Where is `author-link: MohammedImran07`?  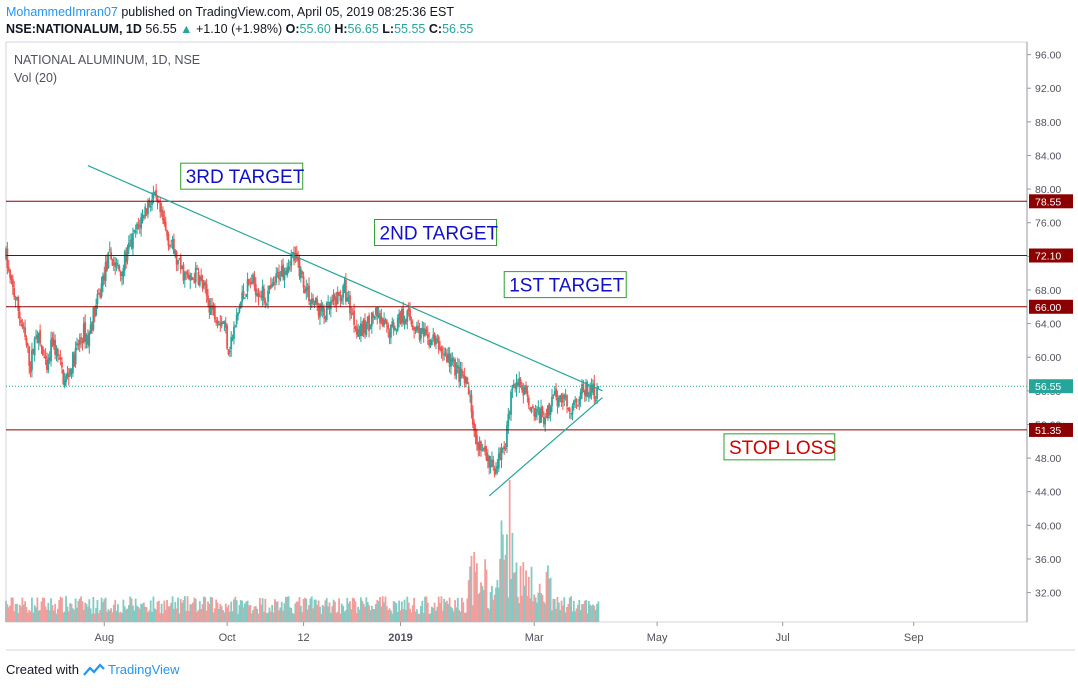
author-link: MohammedImran07 is located at coordinates (62, 12).